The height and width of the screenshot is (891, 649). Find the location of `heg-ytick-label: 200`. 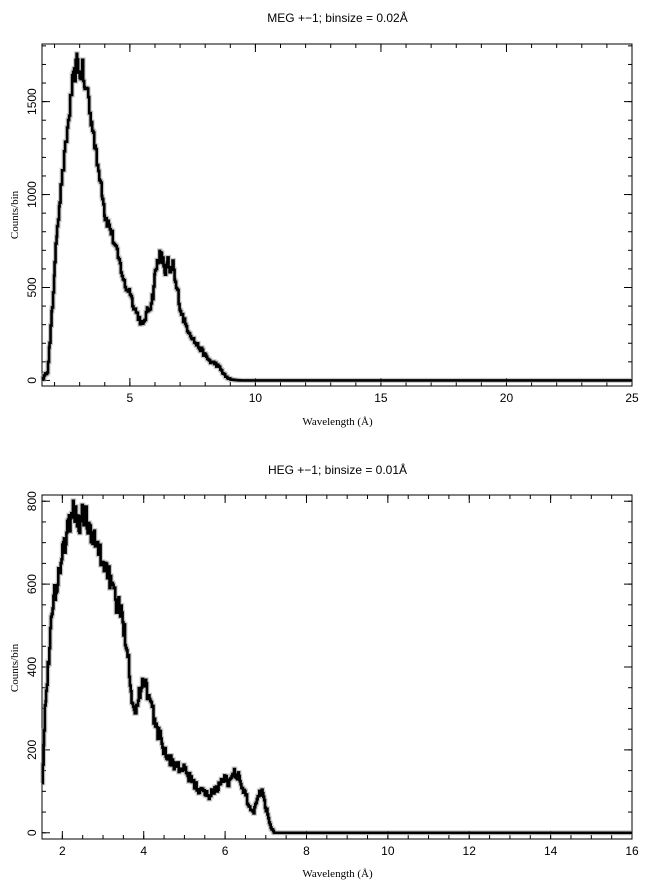

heg-ytick-label: 200 is located at coordinates (32, 750).